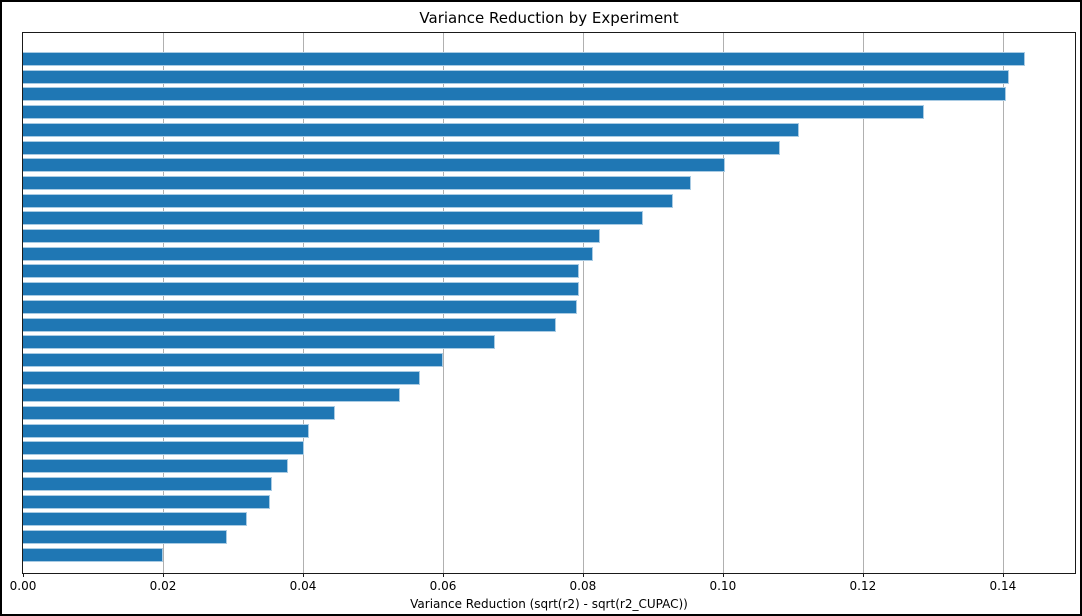 This screenshot has width=1082, height=616. What do you see at coordinates (1003, 586) in the screenshot?
I see `x-tick-label: 0.14` at bounding box center [1003, 586].